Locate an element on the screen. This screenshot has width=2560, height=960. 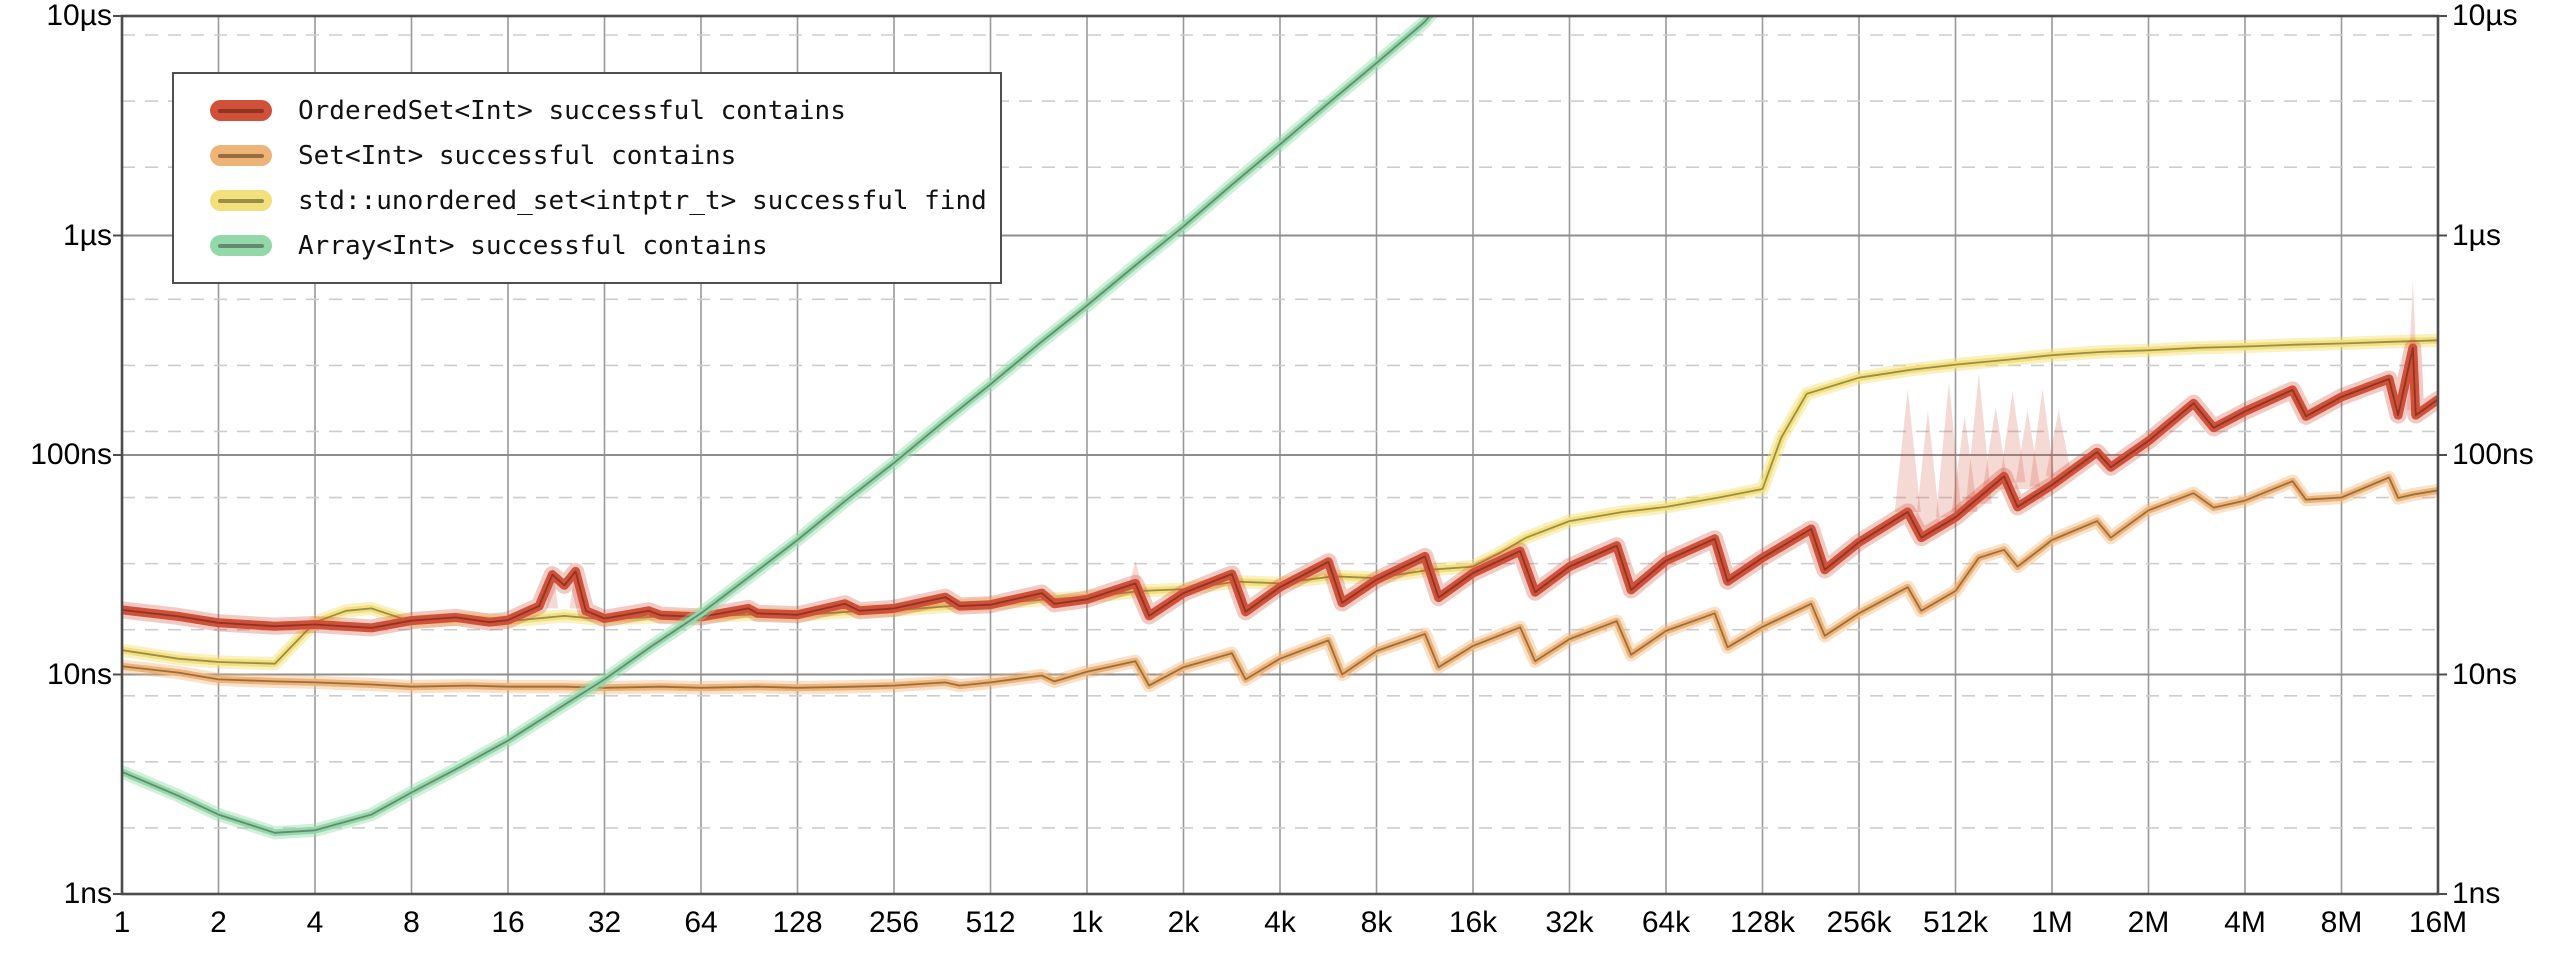
legend-label: OrderedSet<Int> successful contains is located at coordinates (572, 110).